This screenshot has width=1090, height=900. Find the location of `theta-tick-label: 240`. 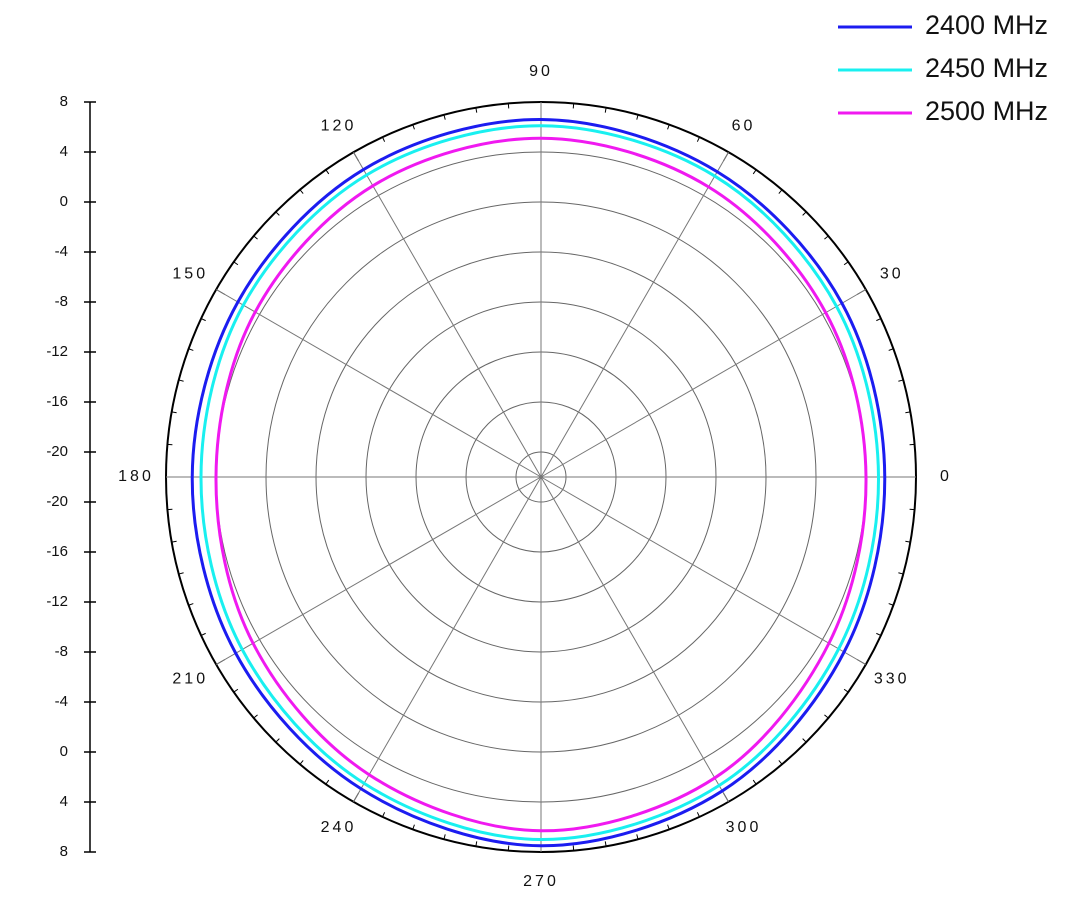

theta-tick-label: 240 is located at coordinates (339, 827).